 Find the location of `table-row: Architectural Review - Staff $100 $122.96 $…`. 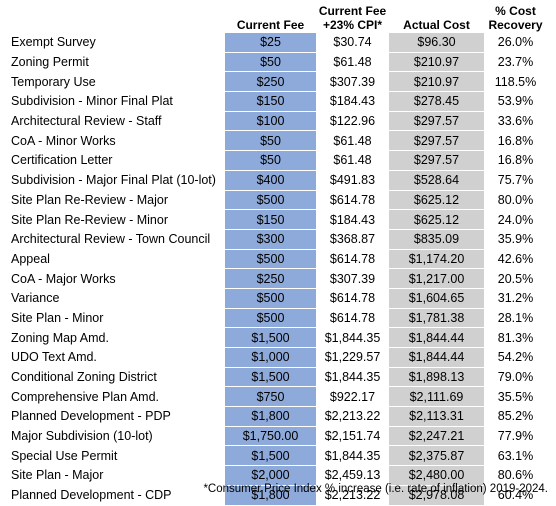

table-row: Architectural Review - Staff $100 $122.96 $… is located at coordinates (277, 121).